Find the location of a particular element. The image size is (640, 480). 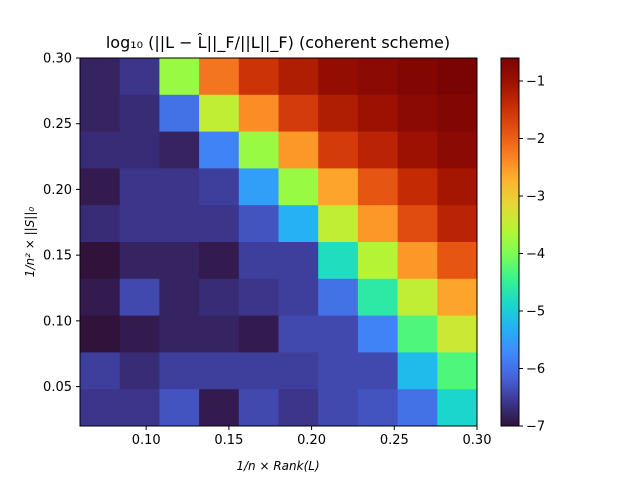

colorbar-tick-label: −2 is located at coordinates (535, 139).